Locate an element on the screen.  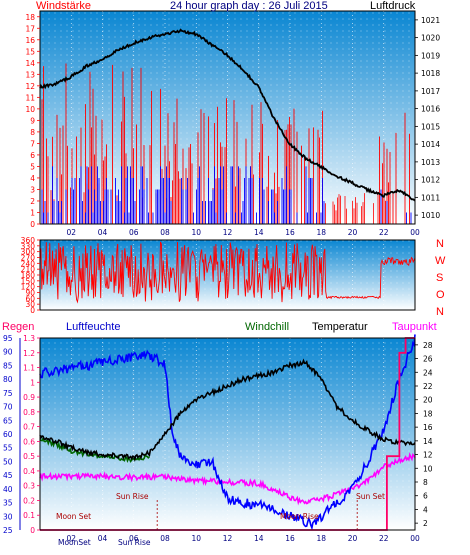
temperature-tick-label: 24 is located at coordinates (428, 372).